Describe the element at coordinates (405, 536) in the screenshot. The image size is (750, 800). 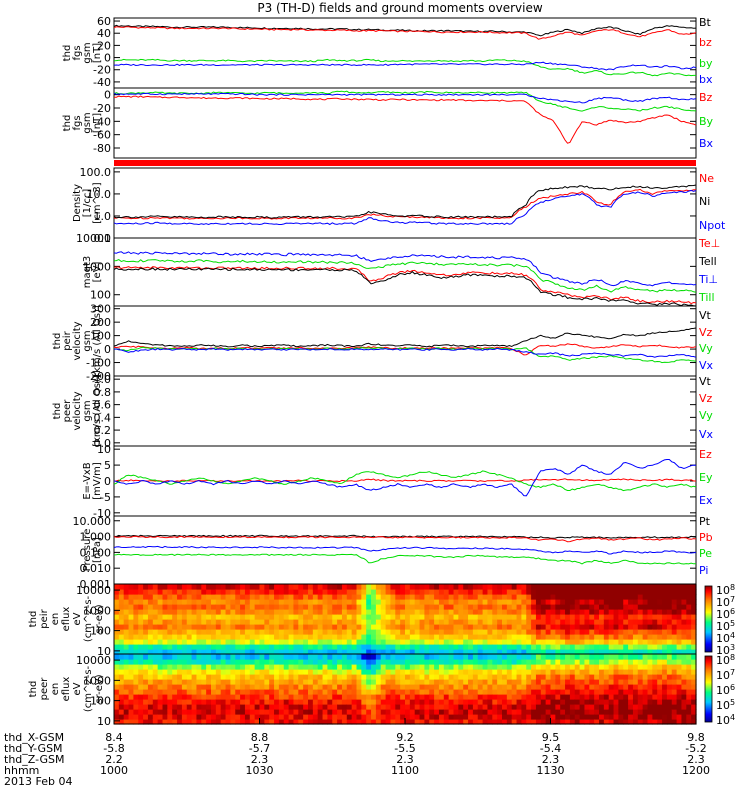
I see `series-pt-line` at that location.